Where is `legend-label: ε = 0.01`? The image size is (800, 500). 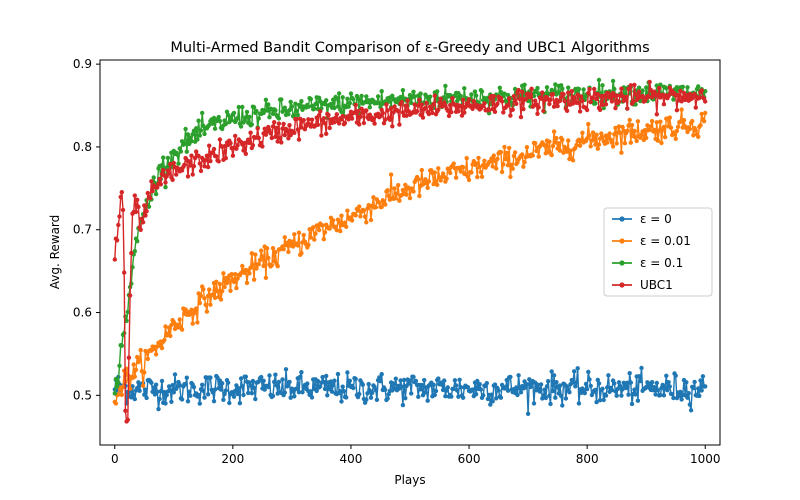 legend-label: ε = 0.01 is located at coordinates (665, 241).